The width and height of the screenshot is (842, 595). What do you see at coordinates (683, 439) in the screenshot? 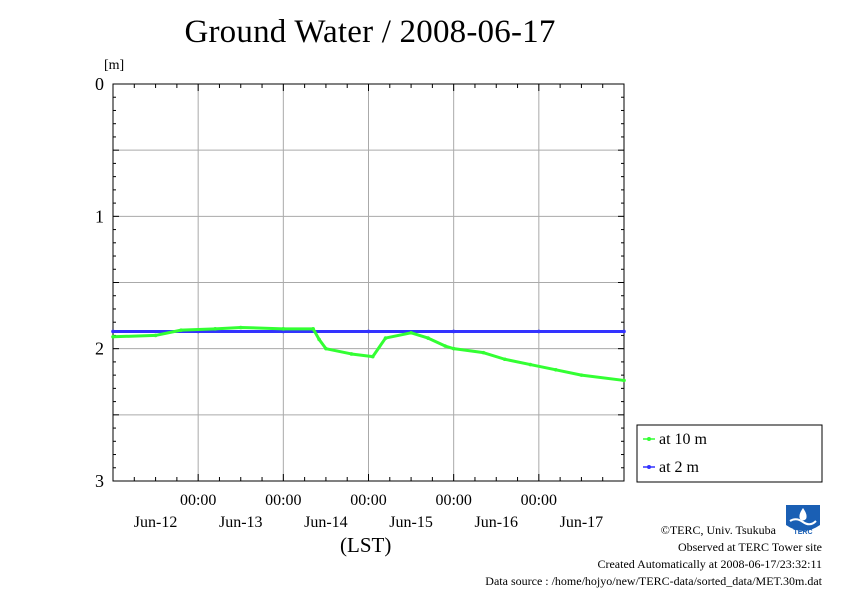
I see `legend-label: at 10 m` at bounding box center [683, 439].